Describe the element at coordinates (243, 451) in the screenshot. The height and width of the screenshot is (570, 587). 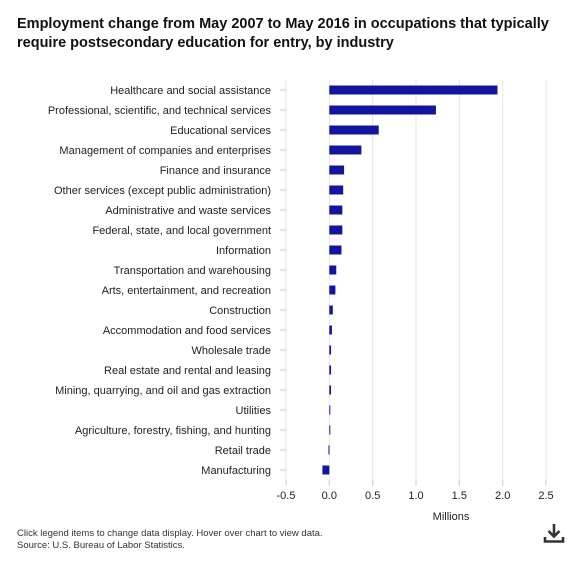
I see `category-label: Retail trade` at that location.